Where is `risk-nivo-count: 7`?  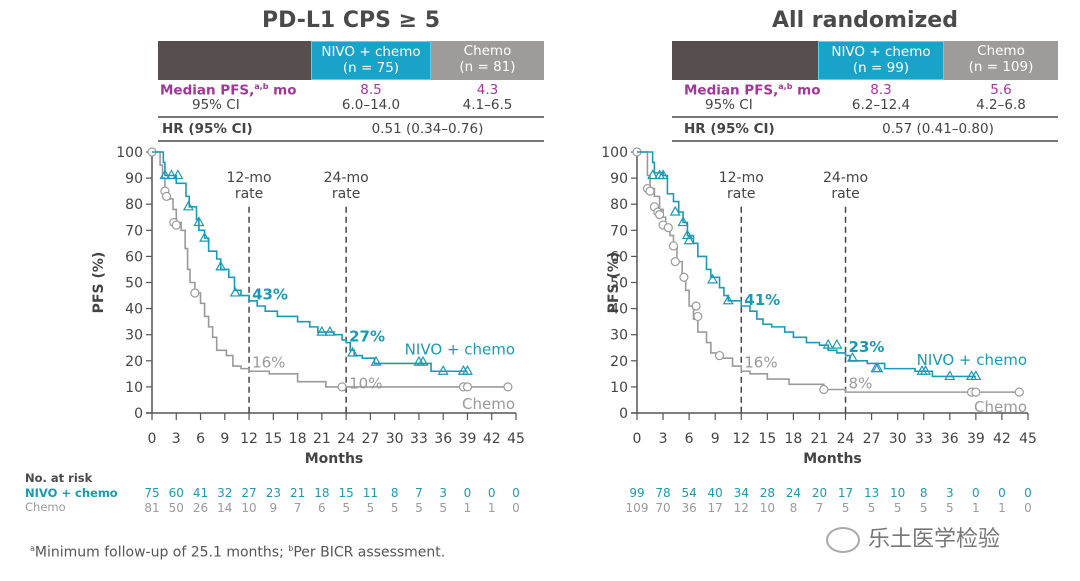 risk-nivo-count: 7 is located at coordinates (419, 493).